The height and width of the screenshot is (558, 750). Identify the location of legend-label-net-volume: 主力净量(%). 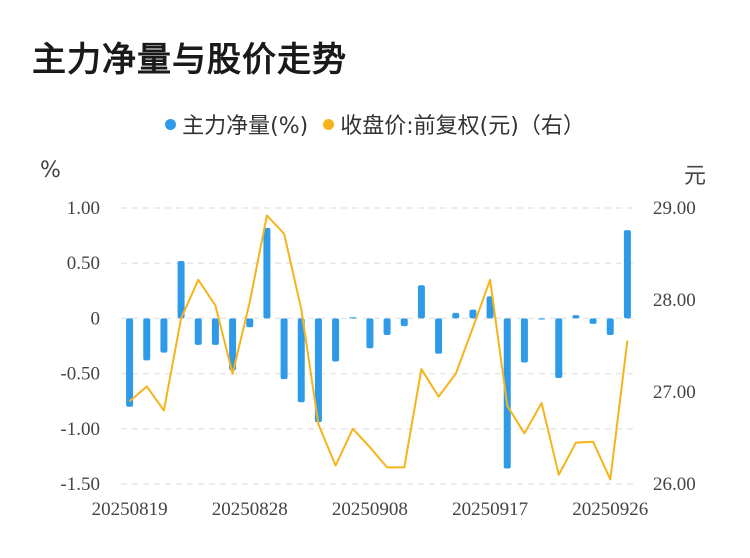
(245, 126).